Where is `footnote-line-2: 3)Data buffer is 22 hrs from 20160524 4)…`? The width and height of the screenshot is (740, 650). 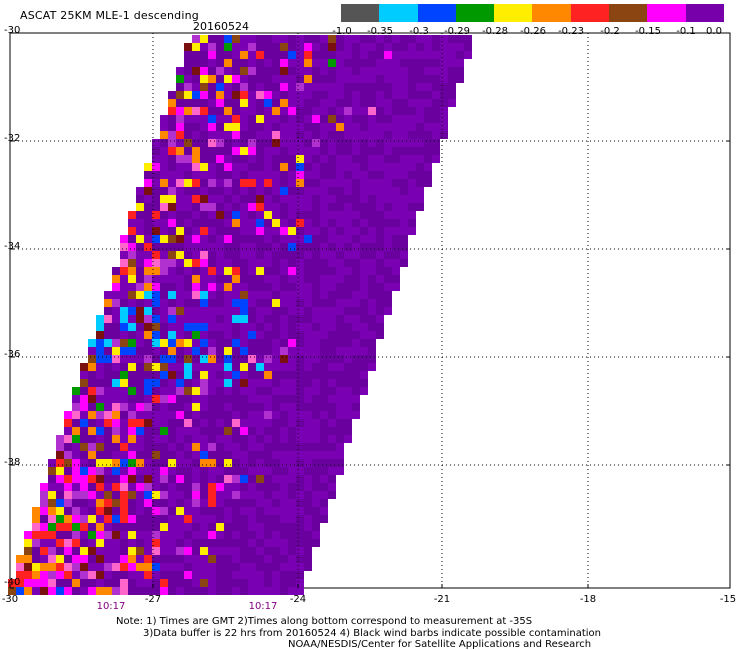
footnote-line-2: 3)Data buffer is 22 hrs from 20160524 4)… is located at coordinates (372, 633).